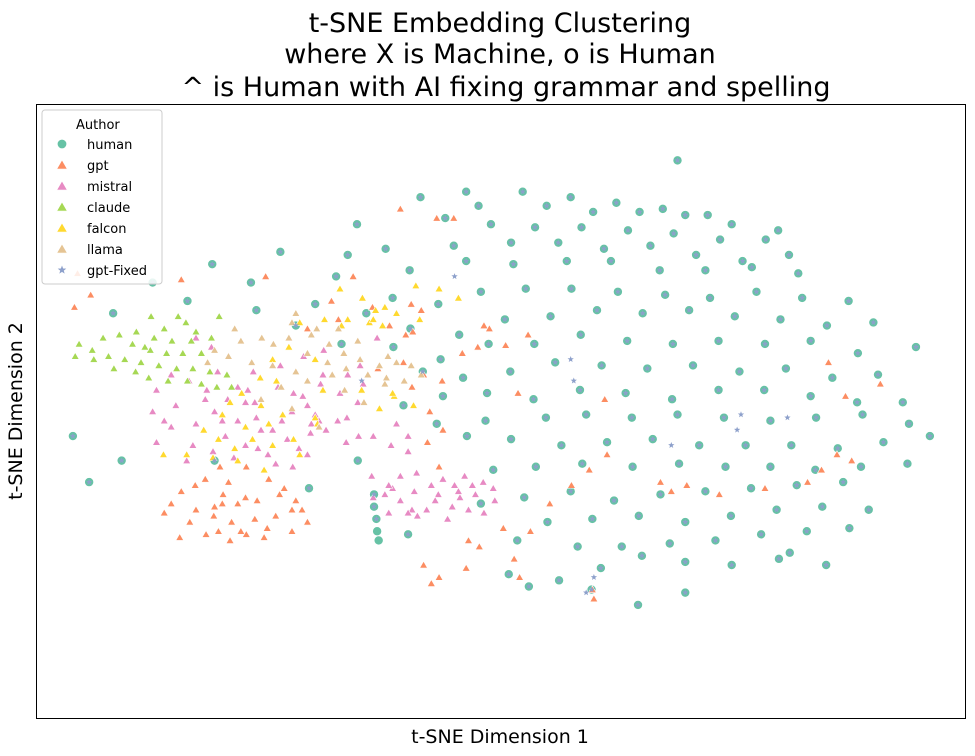 The width and height of the screenshot is (975, 756). What do you see at coordinates (98, 125) in the screenshot?
I see `legend-title: Author` at bounding box center [98, 125].